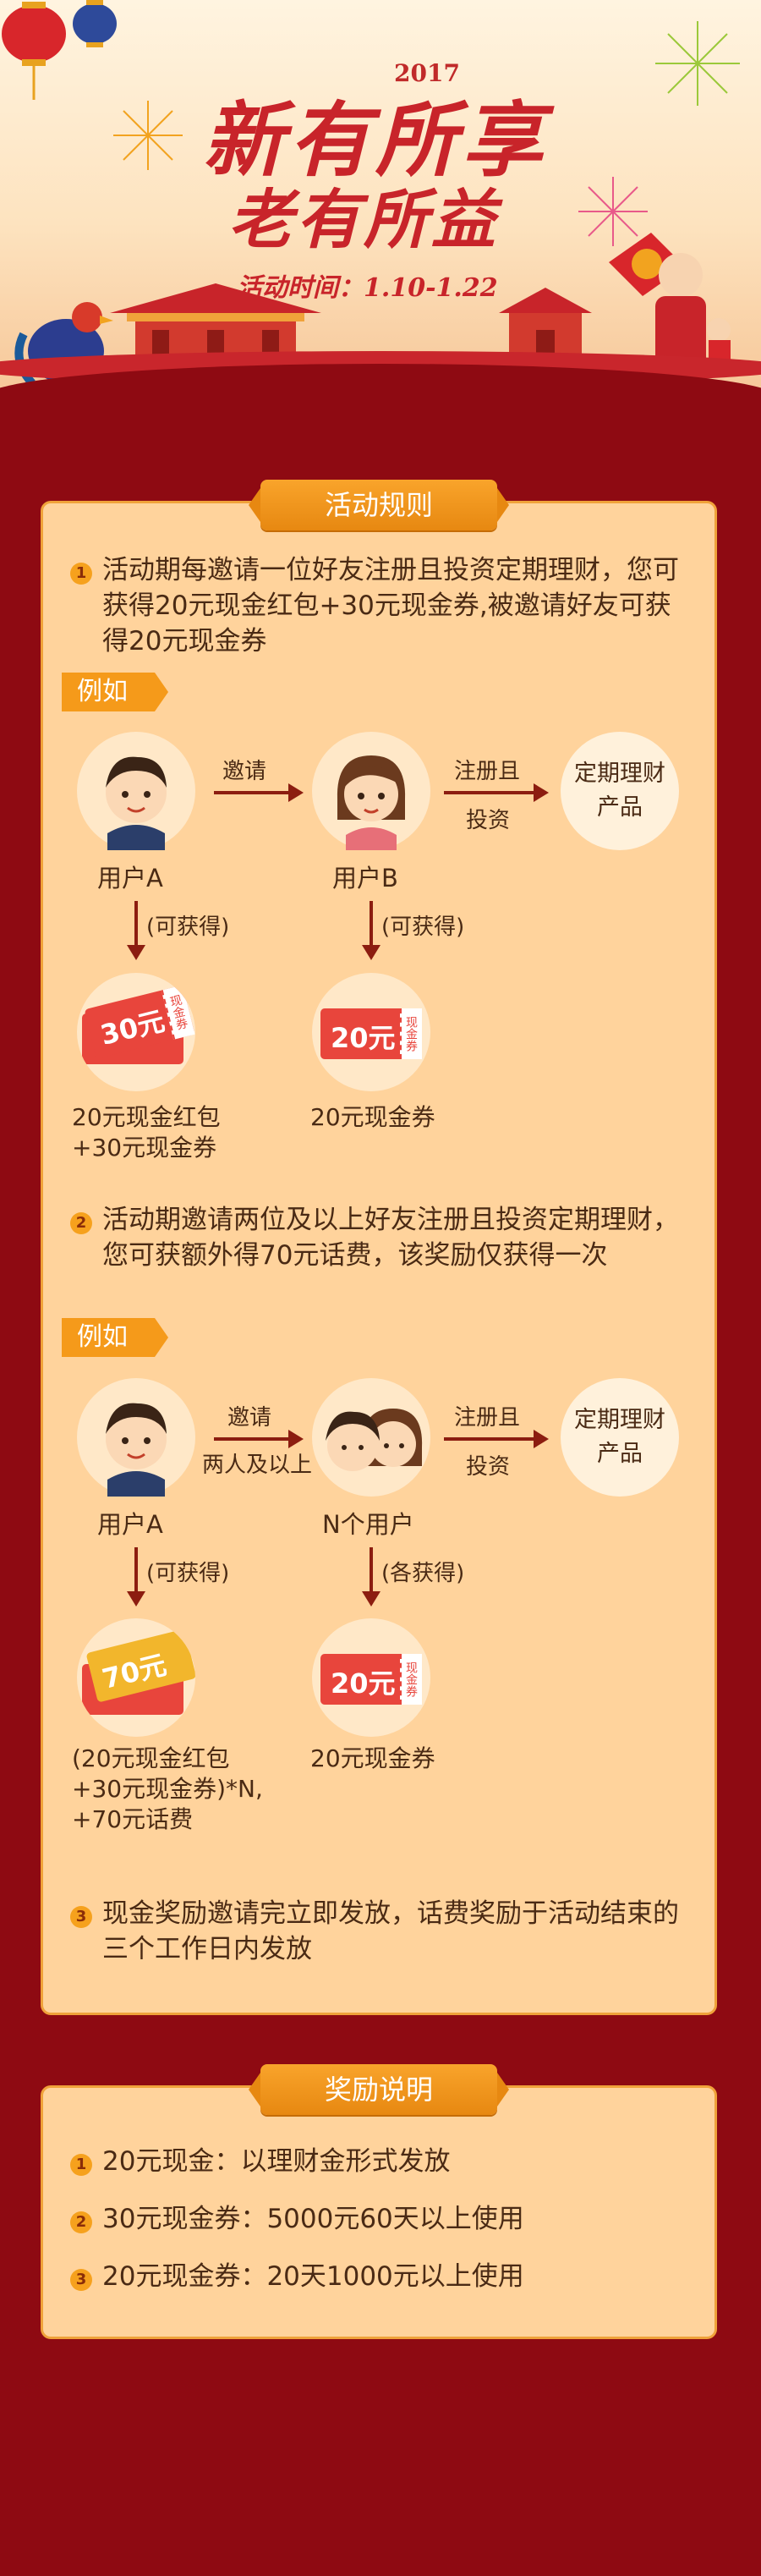  What do you see at coordinates (81, 574) in the screenshot?
I see `rule-number: 1` at bounding box center [81, 574].